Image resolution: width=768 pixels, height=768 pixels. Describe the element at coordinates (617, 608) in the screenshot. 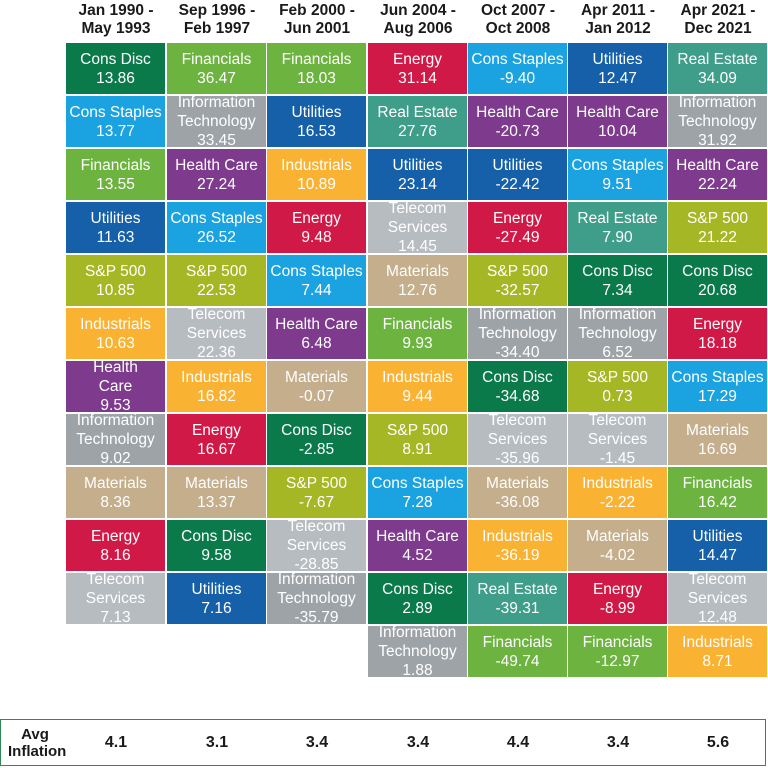

I see `sector-return-value: -8.99` at that location.